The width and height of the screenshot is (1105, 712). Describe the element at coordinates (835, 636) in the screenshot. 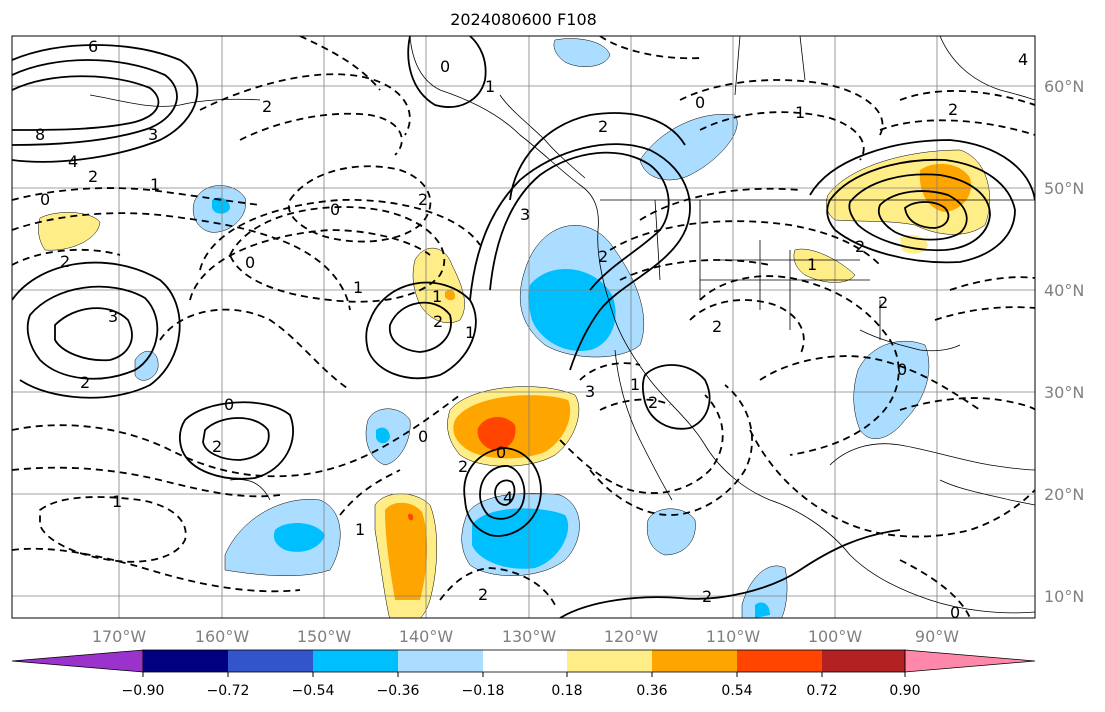

I see `lon-label: 100°W` at that location.